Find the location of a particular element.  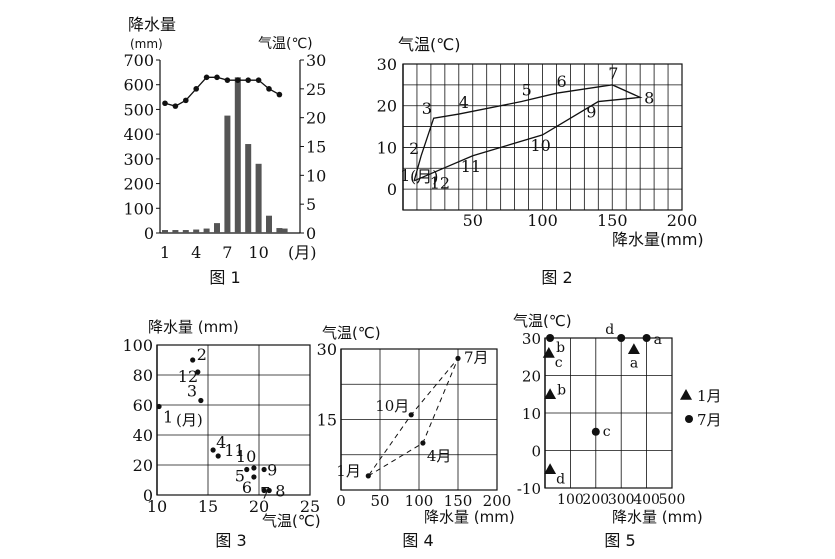

left-tick-label: 400 is located at coordinates (138, 134).